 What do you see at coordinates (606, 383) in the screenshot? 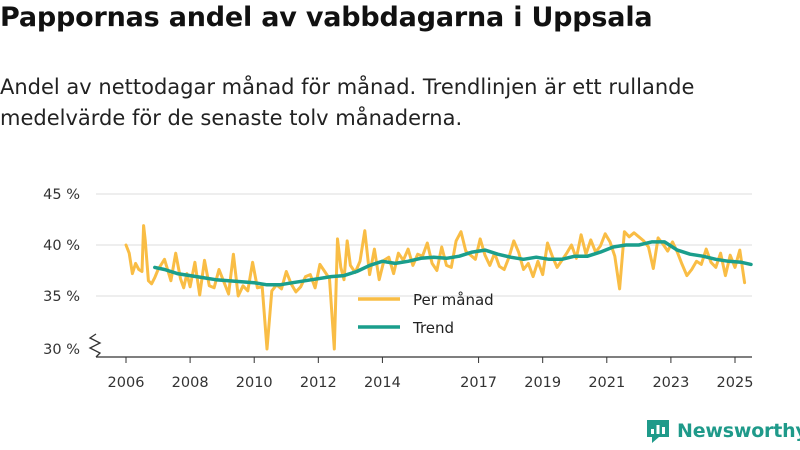
I see `x-tick-label: 2021` at bounding box center [606, 383].